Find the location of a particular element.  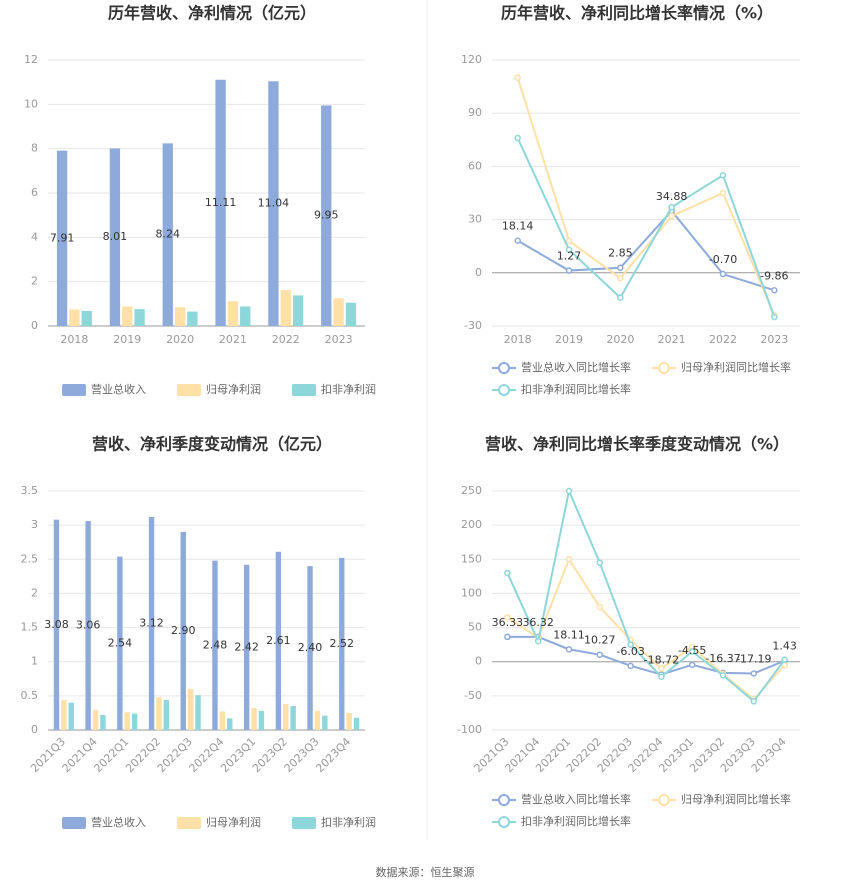

y-tick-label: -30 is located at coordinates (473, 325).